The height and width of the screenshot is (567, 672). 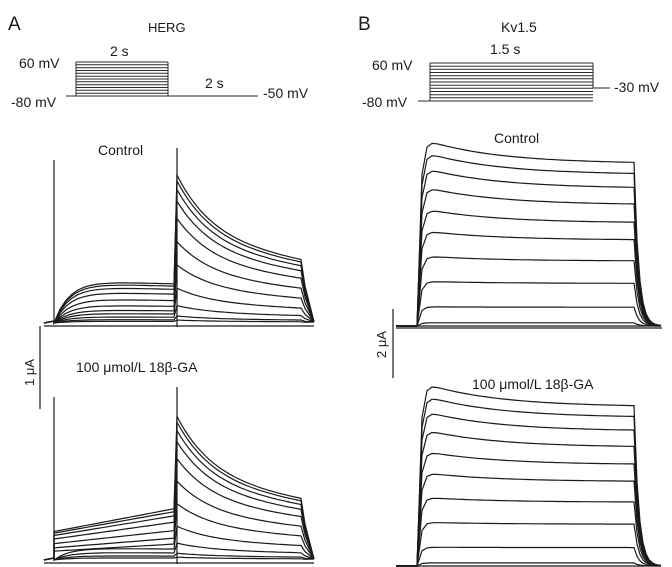 I want to click on panel-a-holding-line, so click(x=71, y=79).